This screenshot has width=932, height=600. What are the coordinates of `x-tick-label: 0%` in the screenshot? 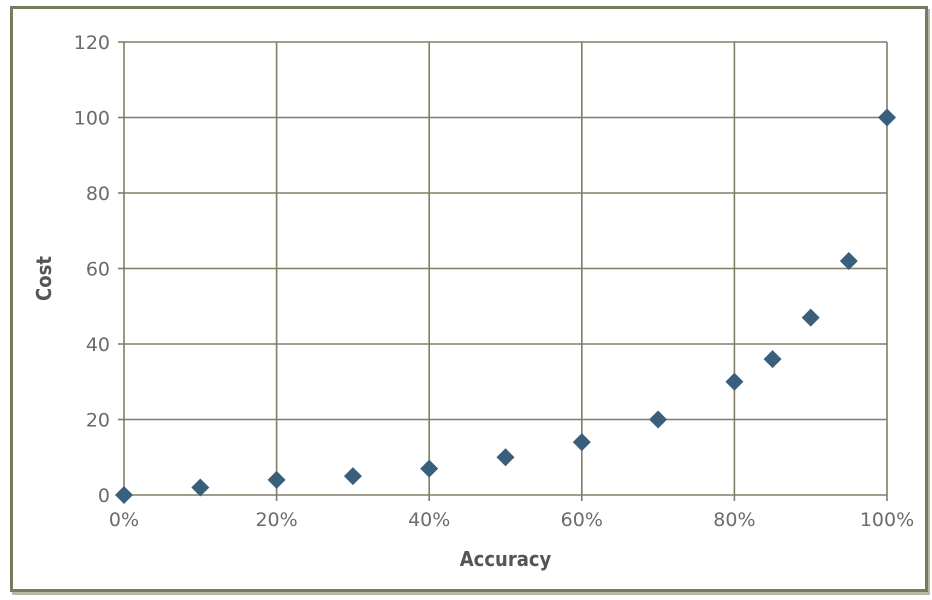 It's located at (124, 520).